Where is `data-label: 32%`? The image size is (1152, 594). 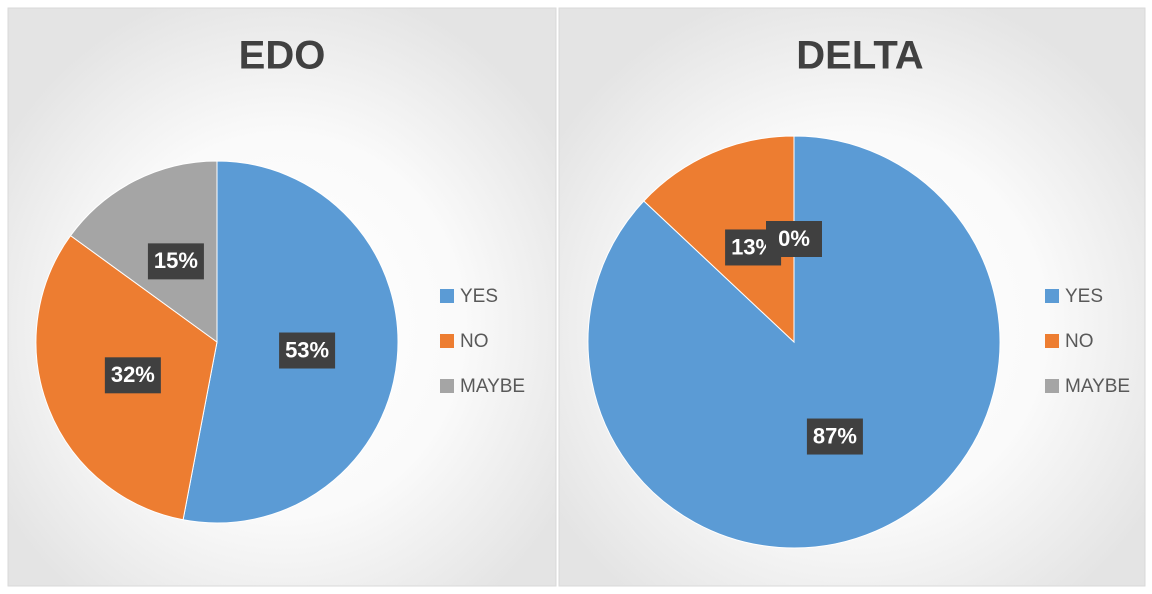 data-label: 32% is located at coordinates (133, 374).